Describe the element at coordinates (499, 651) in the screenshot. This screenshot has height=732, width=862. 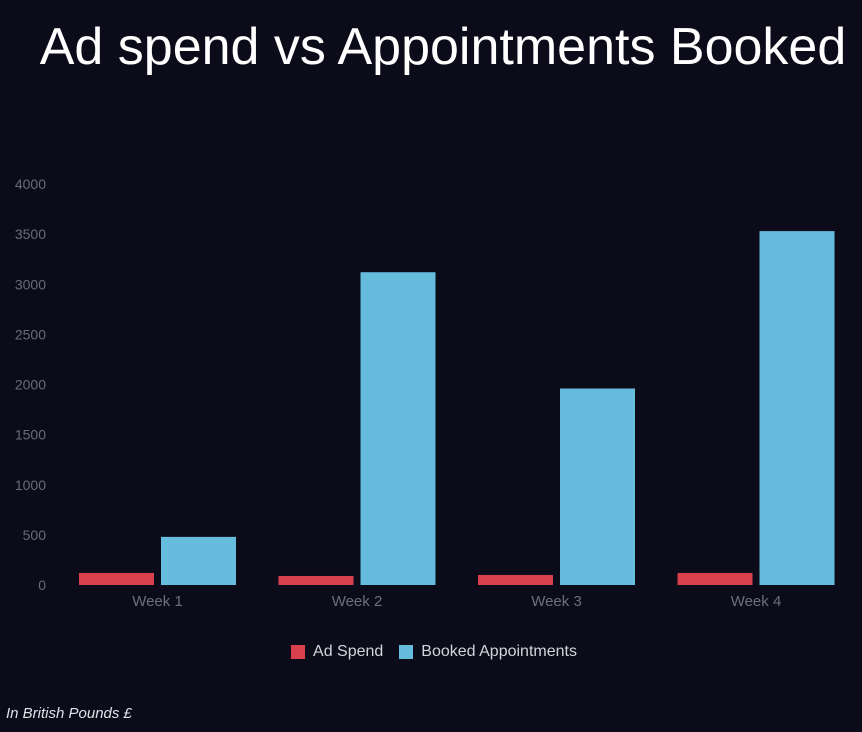
I see `legend-label-booked-appointments: Booked Appointments` at that location.